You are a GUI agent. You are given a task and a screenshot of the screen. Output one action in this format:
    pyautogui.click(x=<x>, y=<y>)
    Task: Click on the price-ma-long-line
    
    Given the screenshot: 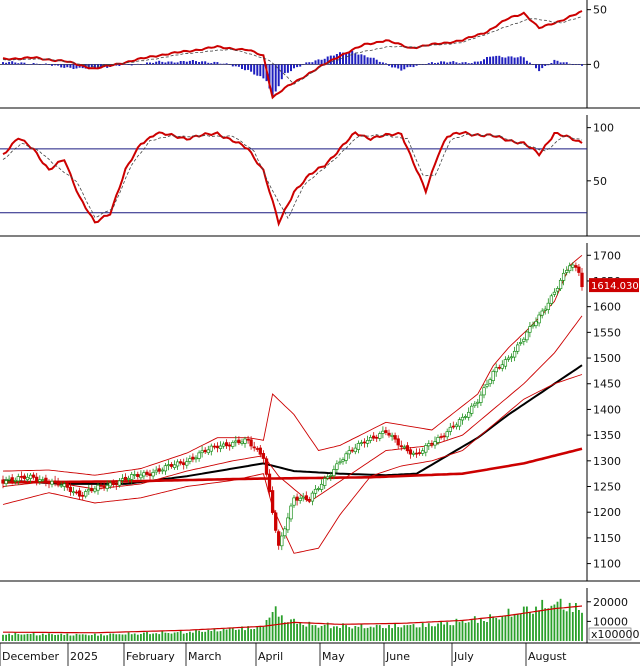 What is the action you would take?
    pyautogui.click(x=293, y=465)
    